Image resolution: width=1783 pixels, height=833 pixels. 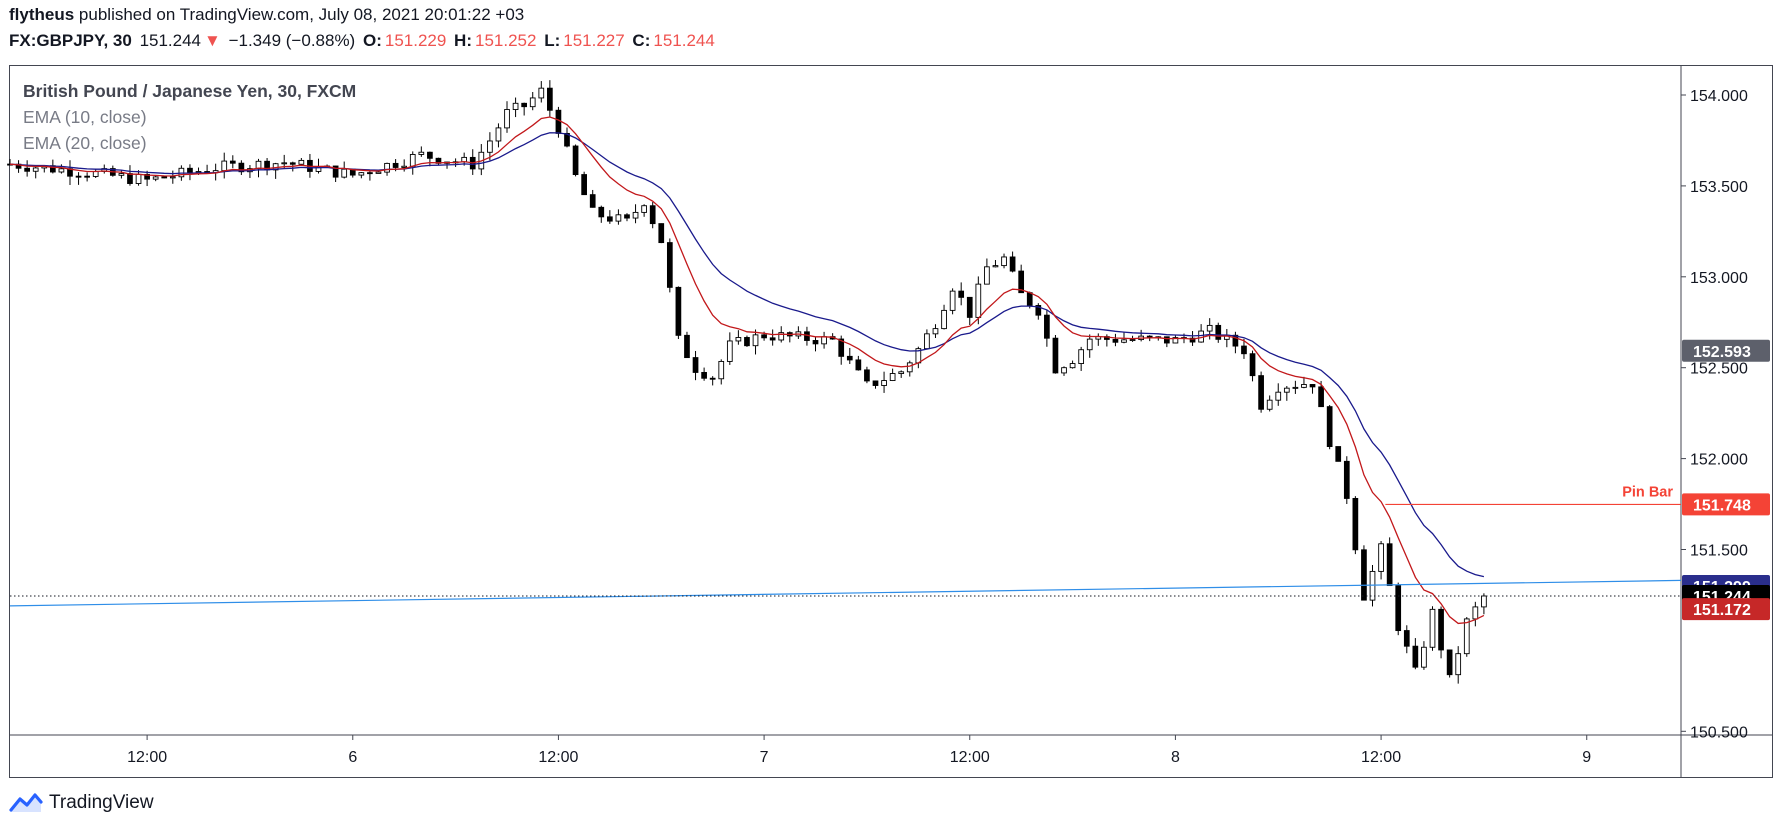 I want to click on price-label-text: 151.172, so click(x=1722, y=610).